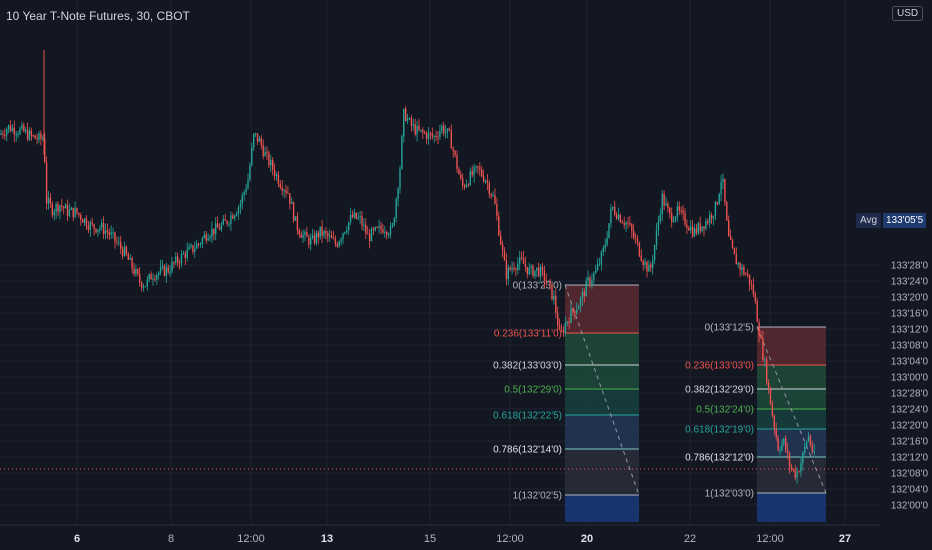 The width and height of the screenshot is (932, 550). What do you see at coordinates (719, 430) in the screenshot?
I see `fib-level-label: 0.618(132'19'0)` at bounding box center [719, 430].